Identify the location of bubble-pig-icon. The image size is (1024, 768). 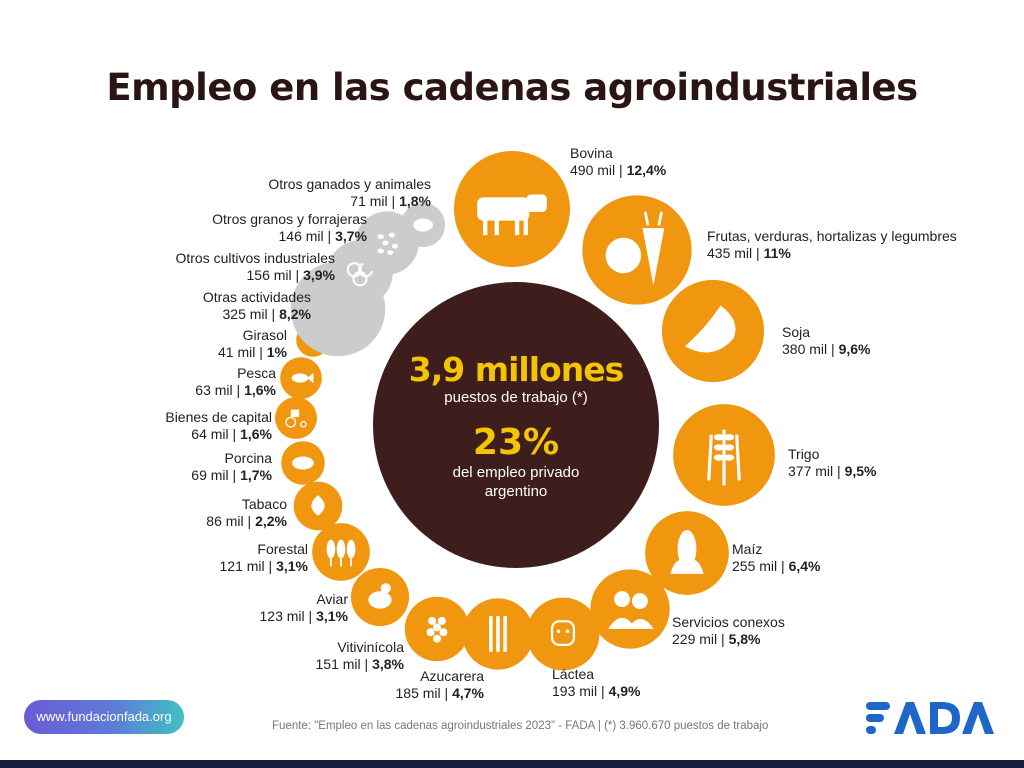
(303, 463).